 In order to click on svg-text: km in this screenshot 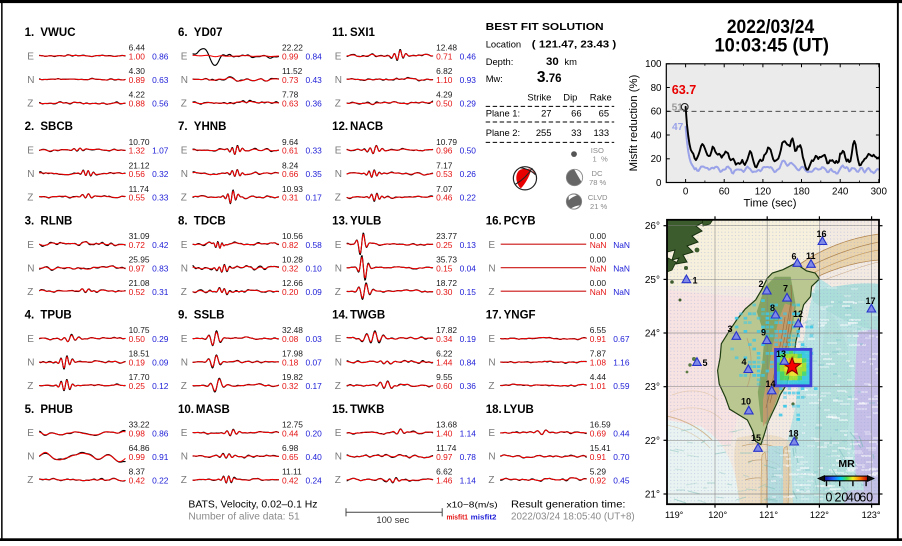, I will do `click(570, 61)`.